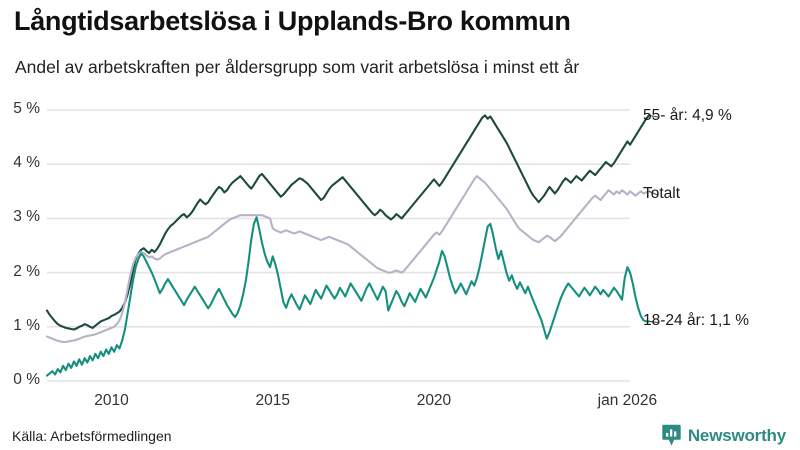 Image resolution: width=800 pixels, height=450 pixels. I want to click on y-tick-label: 1 %, so click(26, 325).